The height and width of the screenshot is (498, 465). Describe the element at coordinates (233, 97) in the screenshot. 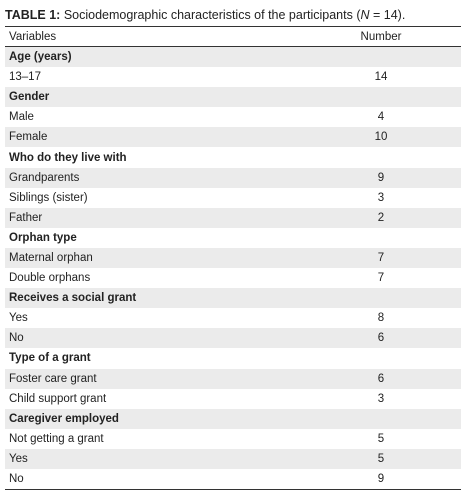

I see `table-row: Gender` at that location.